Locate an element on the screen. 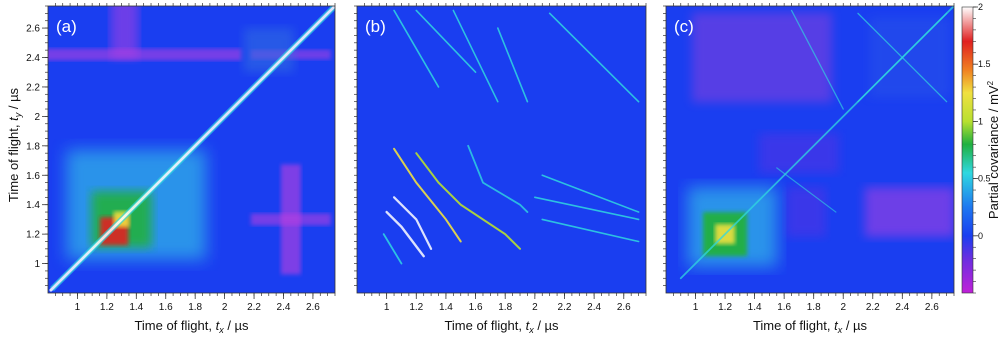 This screenshot has height=338, width=1002. y-tick-label: 1 is located at coordinates (37, 264).